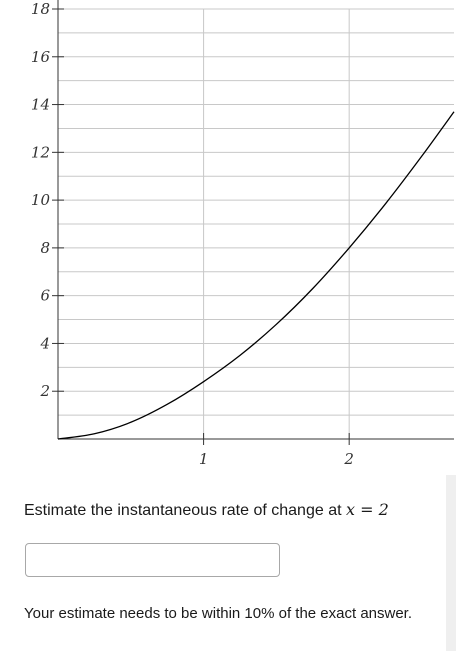 The width and height of the screenshot is (474, 651). I want to click on y-tick-label: 6, so click(45, 296).